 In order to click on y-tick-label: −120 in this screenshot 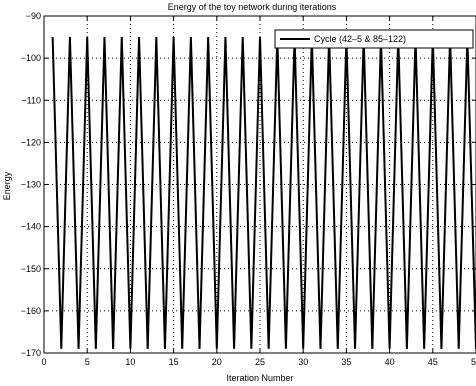, I will do `click(31, 142)`.